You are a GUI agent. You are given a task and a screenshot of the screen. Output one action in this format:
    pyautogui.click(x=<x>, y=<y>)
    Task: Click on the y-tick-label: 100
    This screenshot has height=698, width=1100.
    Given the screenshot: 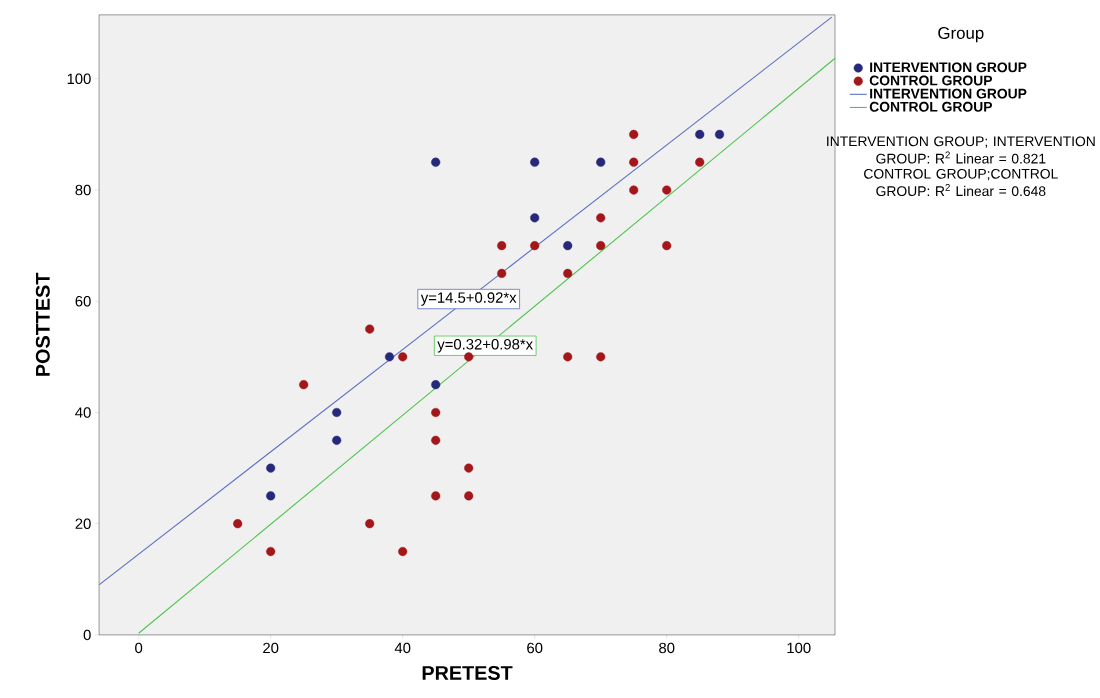 What is the action you would take?
    pyautogui.click(x=79, y=78)
    